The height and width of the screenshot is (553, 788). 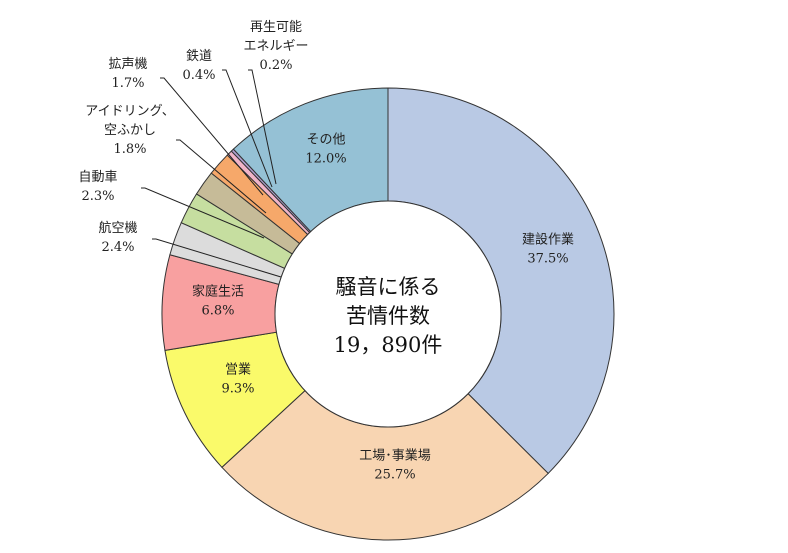 I want to click on slice-percent-label: 2.4%, so click(x=117, y=247).